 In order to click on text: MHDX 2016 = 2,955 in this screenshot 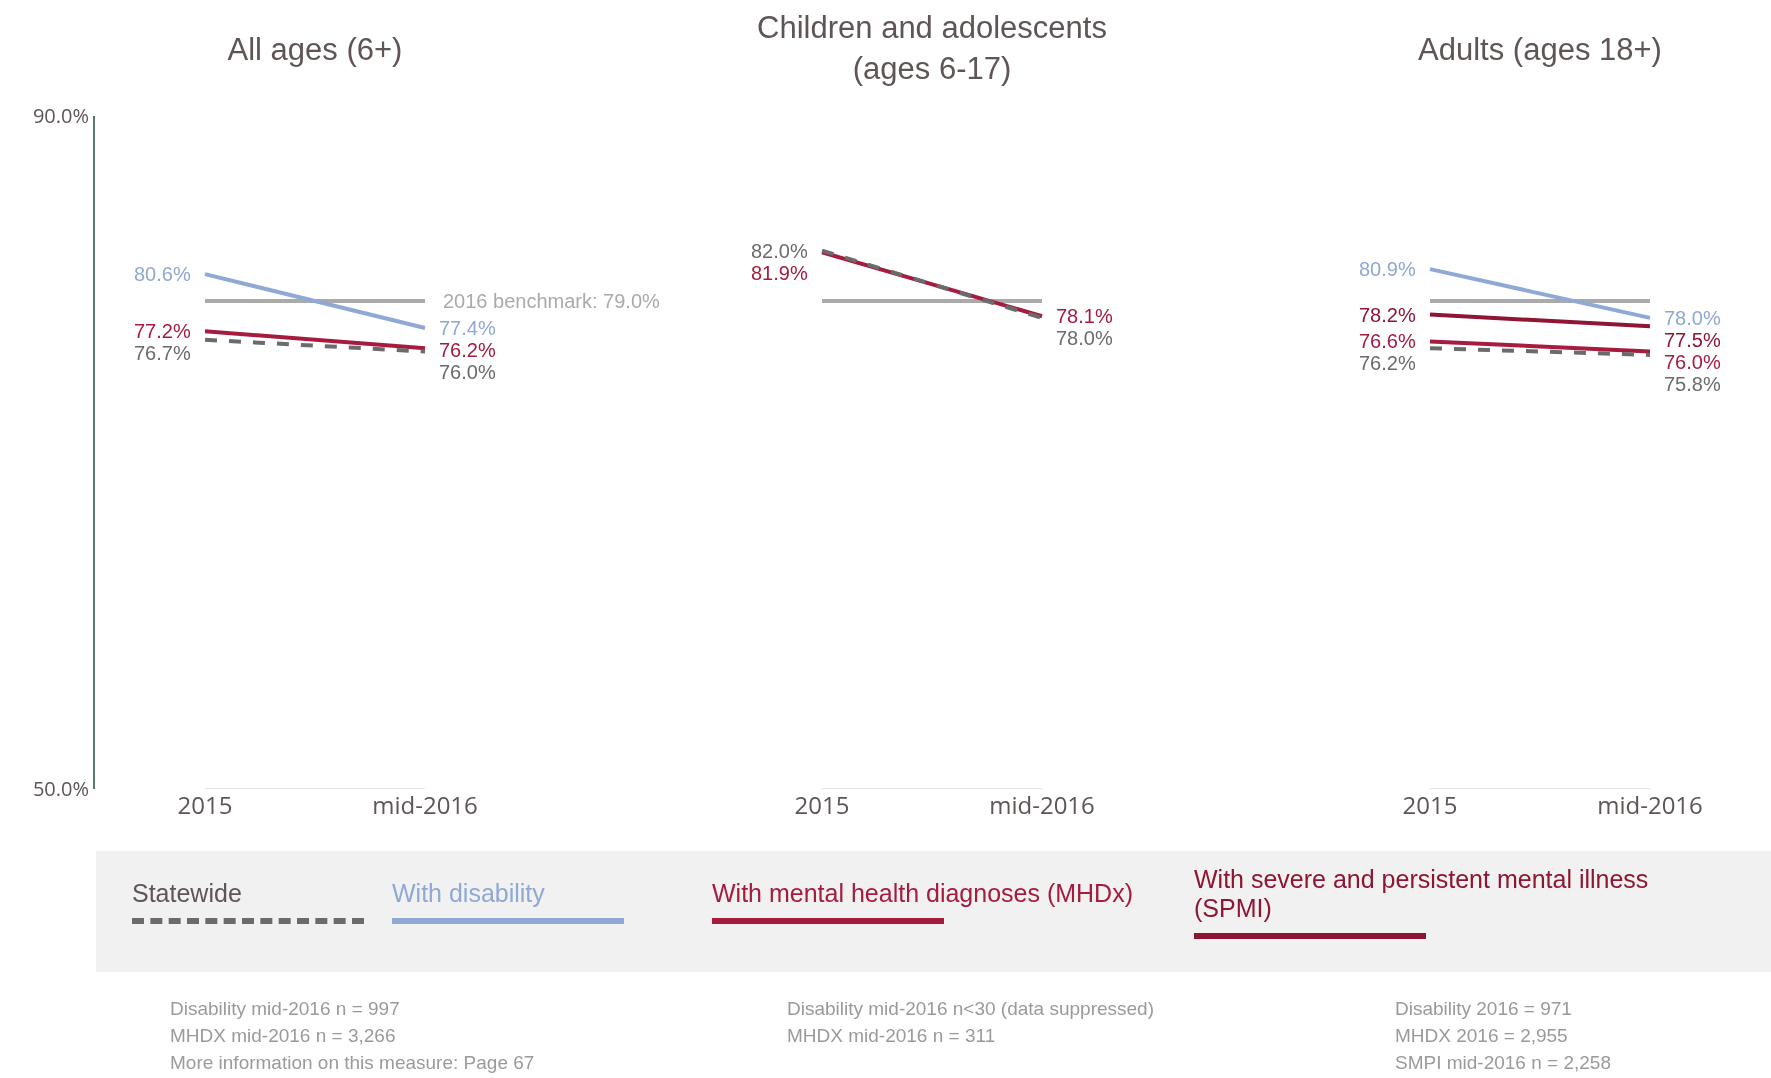, I will do `click(1482, 1036)`.